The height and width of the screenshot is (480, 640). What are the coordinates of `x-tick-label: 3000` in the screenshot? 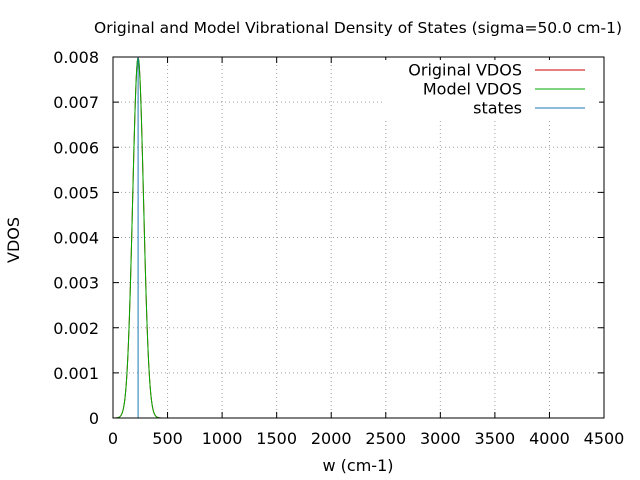 It's located at (440, 438).